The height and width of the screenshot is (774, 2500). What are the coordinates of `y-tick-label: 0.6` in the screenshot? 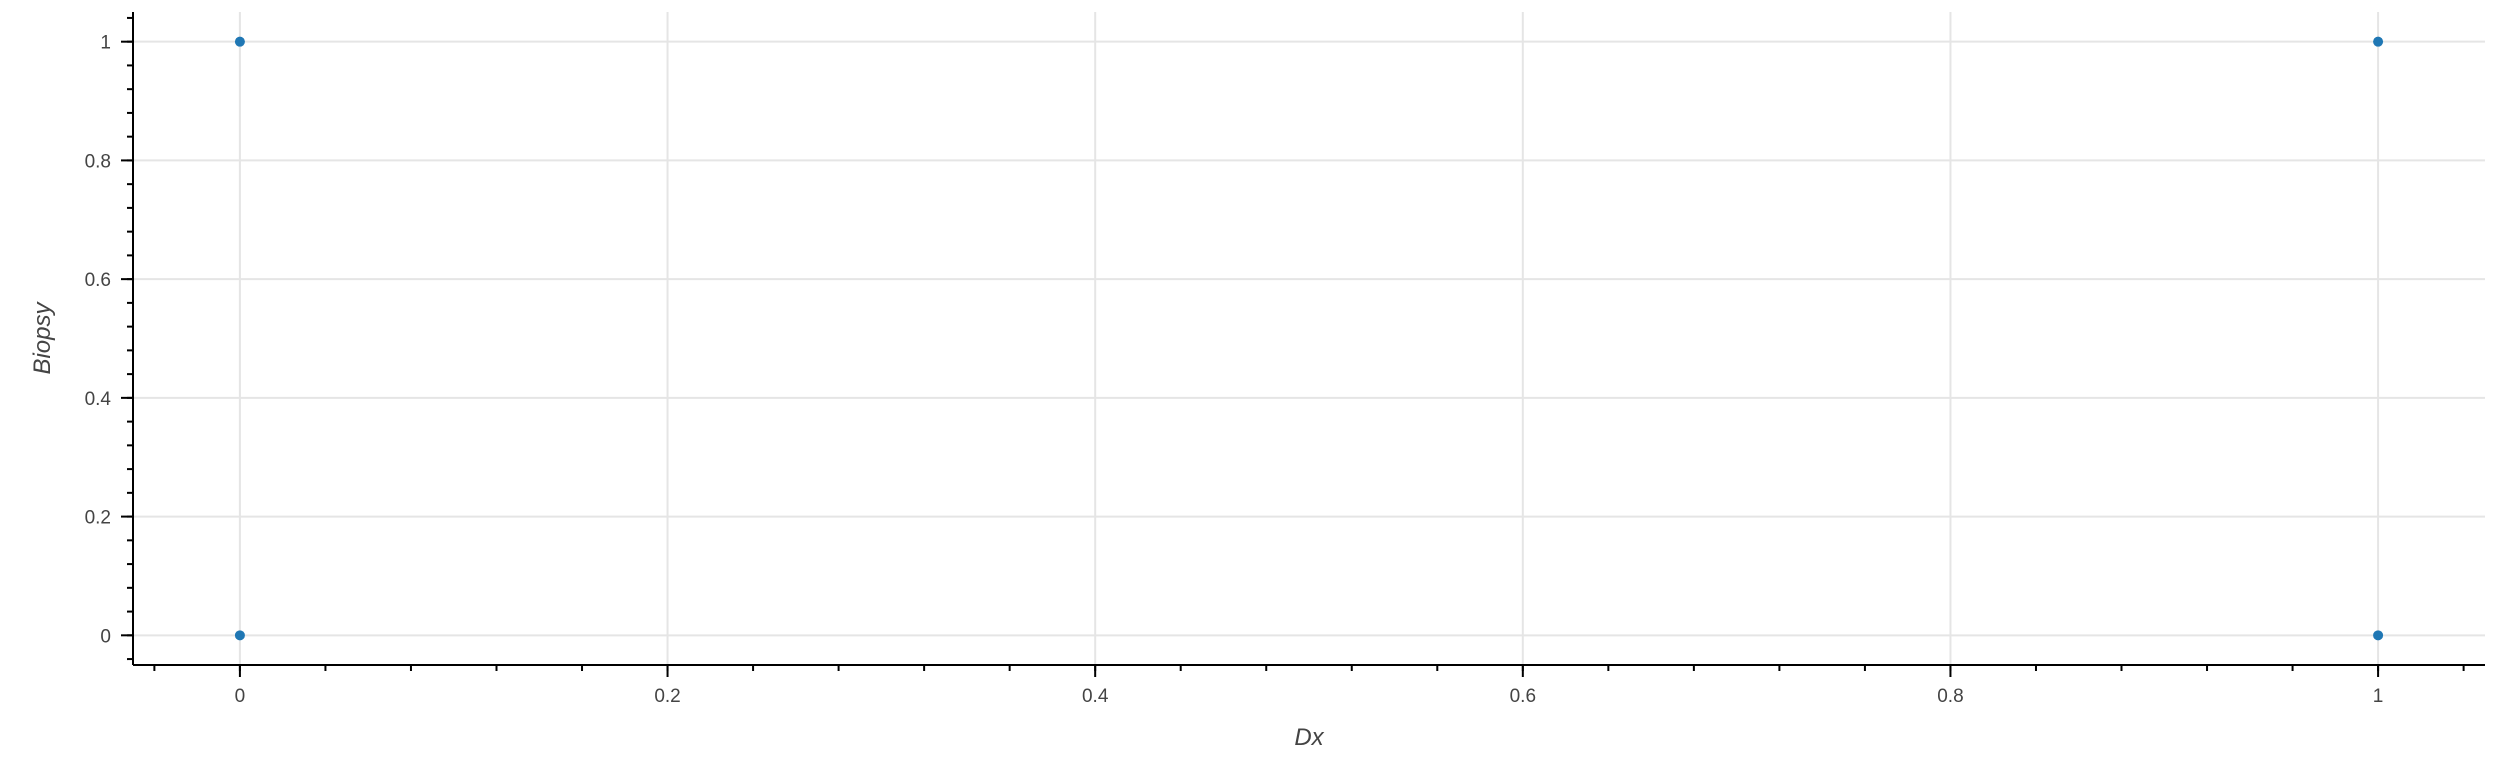 It's located at (98, 280).